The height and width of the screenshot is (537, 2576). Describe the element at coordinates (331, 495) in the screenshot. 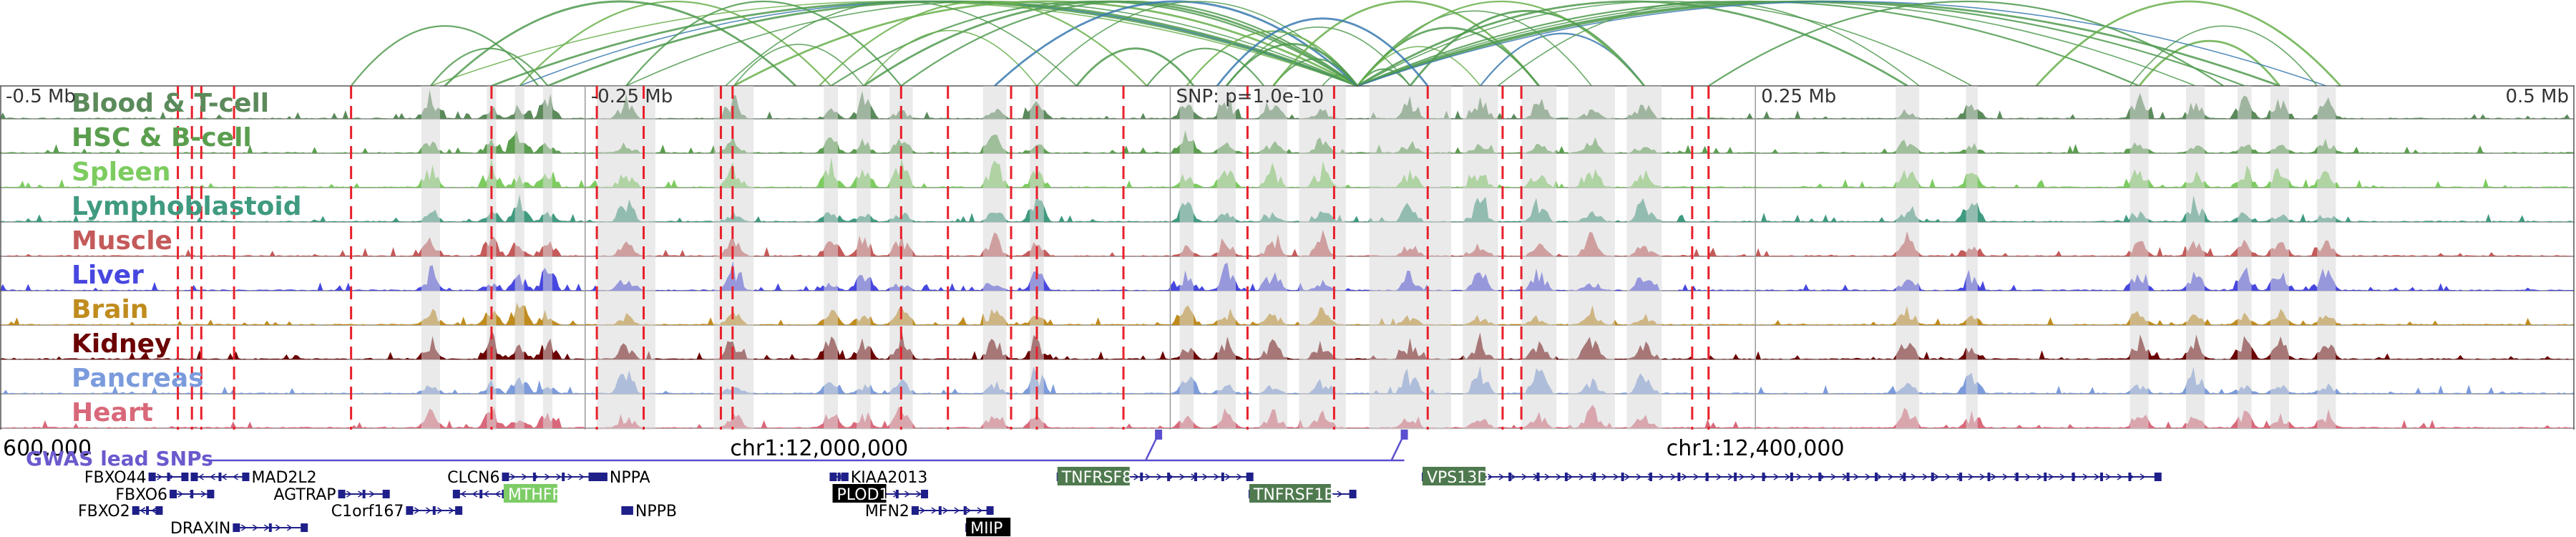

I see `gene-agtrap: AGTRAP` at that location.